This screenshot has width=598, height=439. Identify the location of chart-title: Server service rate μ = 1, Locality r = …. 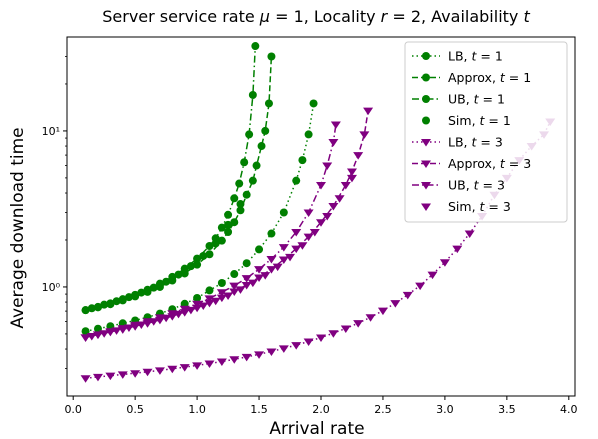
(316, 16).